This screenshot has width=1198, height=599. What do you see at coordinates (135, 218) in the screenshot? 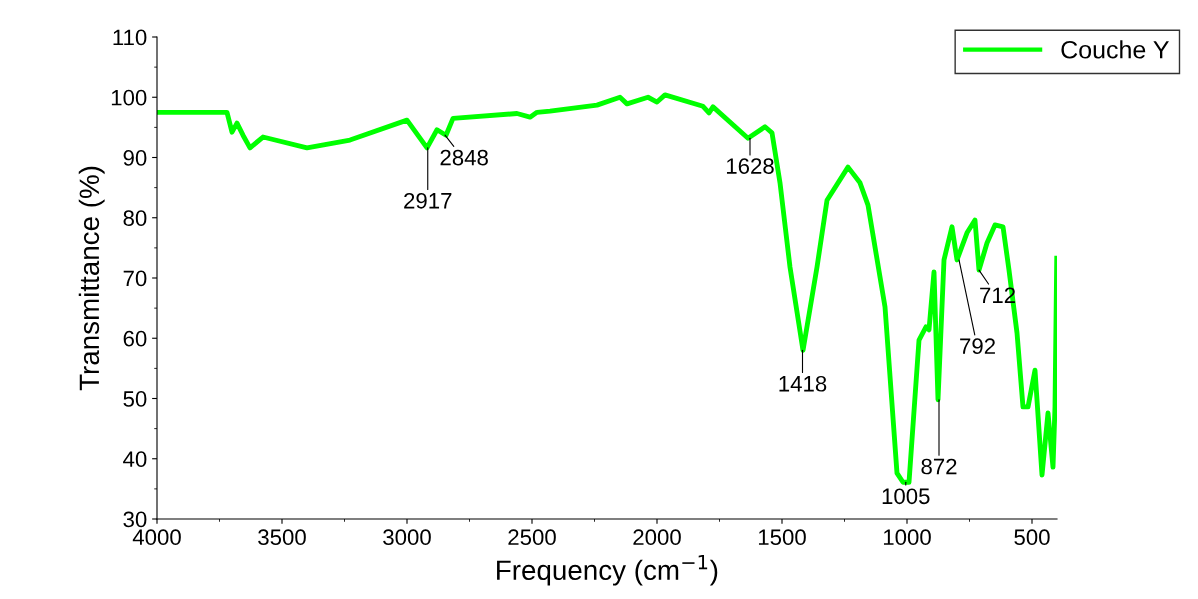
I see `y-tick-label: 80` at bounding box center [135, 218].